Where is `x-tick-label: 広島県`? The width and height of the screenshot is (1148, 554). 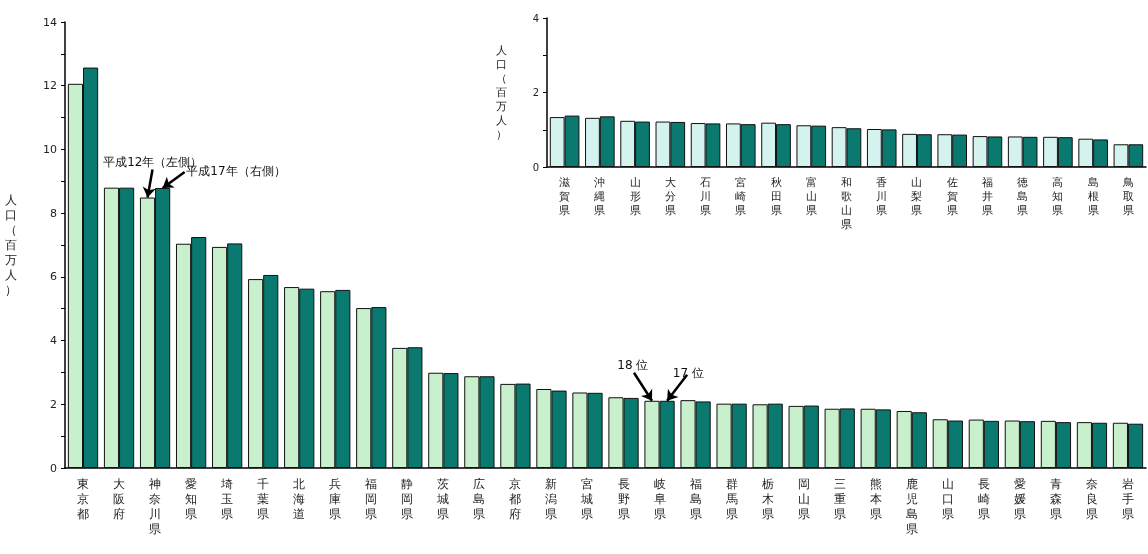 x-tick-label: 広島県 is located at coordinates (479, 498).